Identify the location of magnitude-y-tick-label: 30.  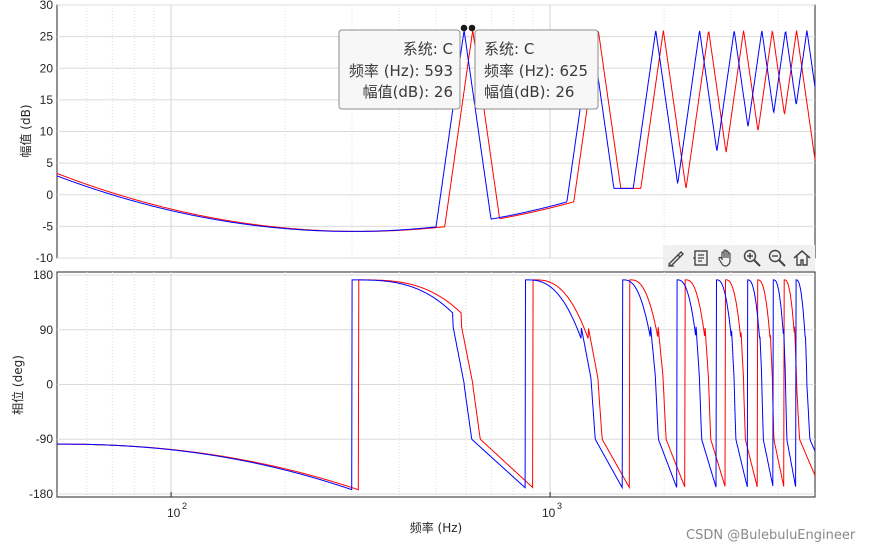
(47, 6).